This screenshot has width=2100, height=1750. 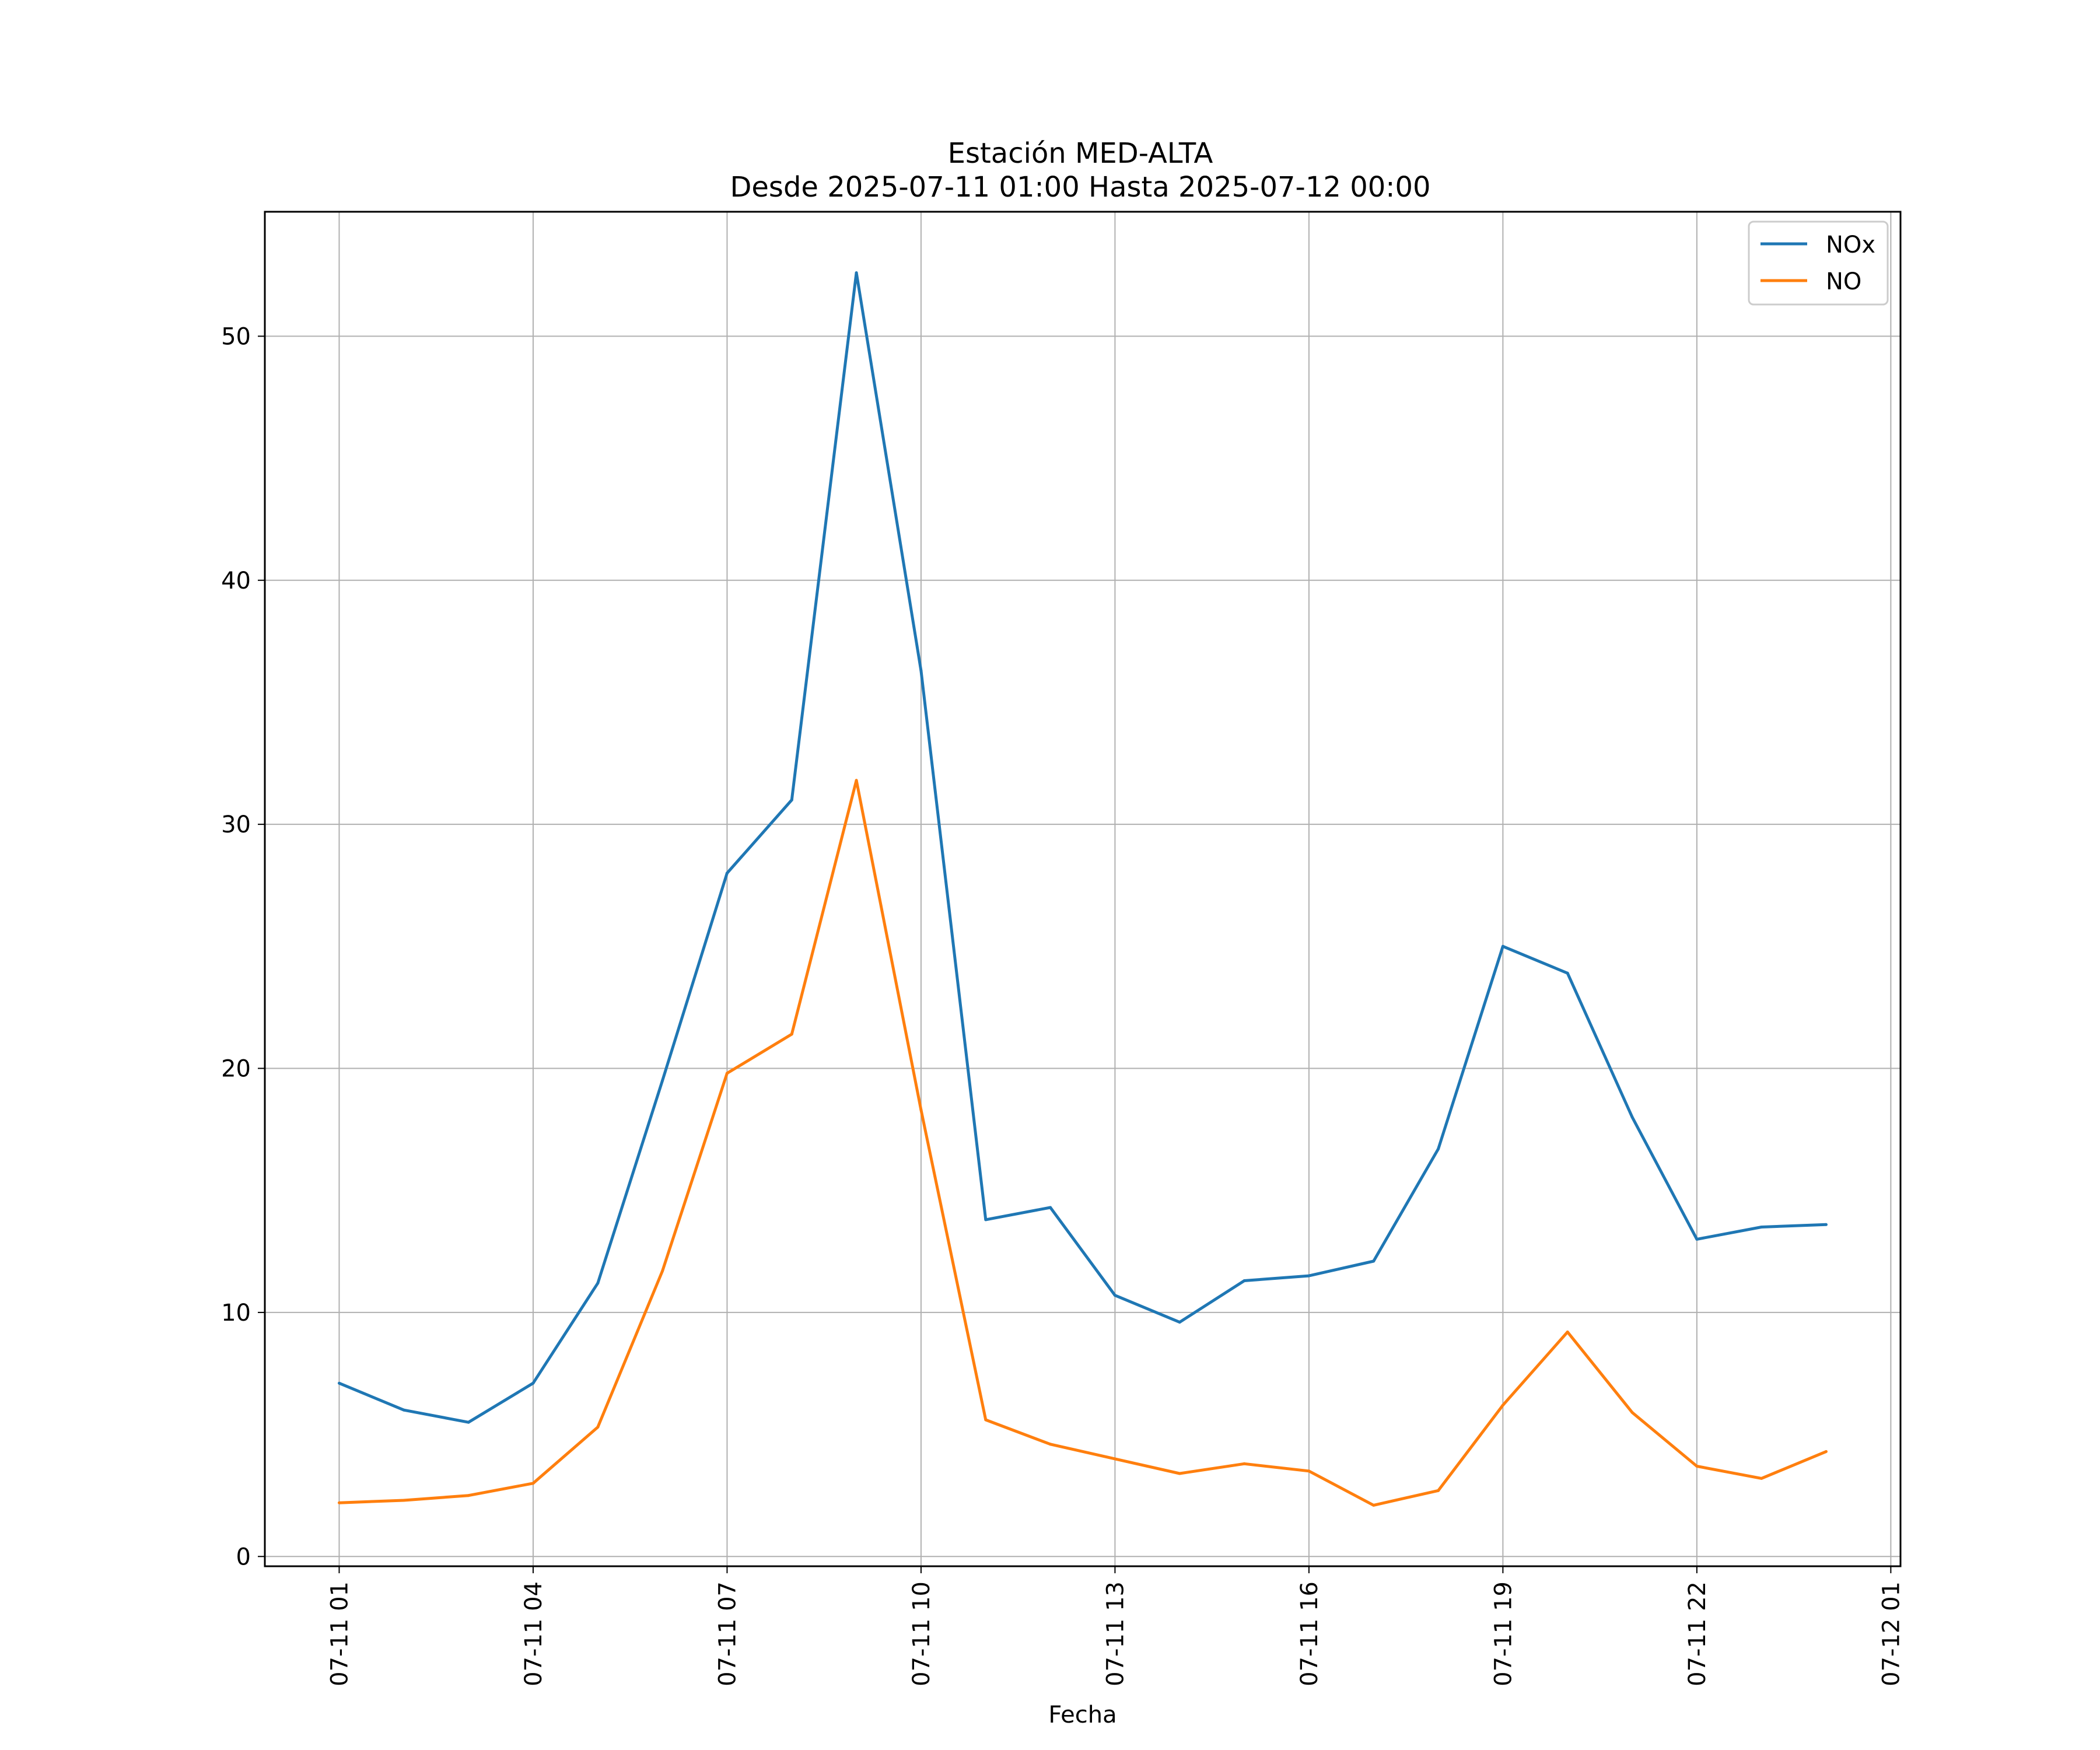 What do you see at coordinates (243, 1557) in the screenshot?
I see `y-tick-label: 0` at bounding box center [243, 1557].